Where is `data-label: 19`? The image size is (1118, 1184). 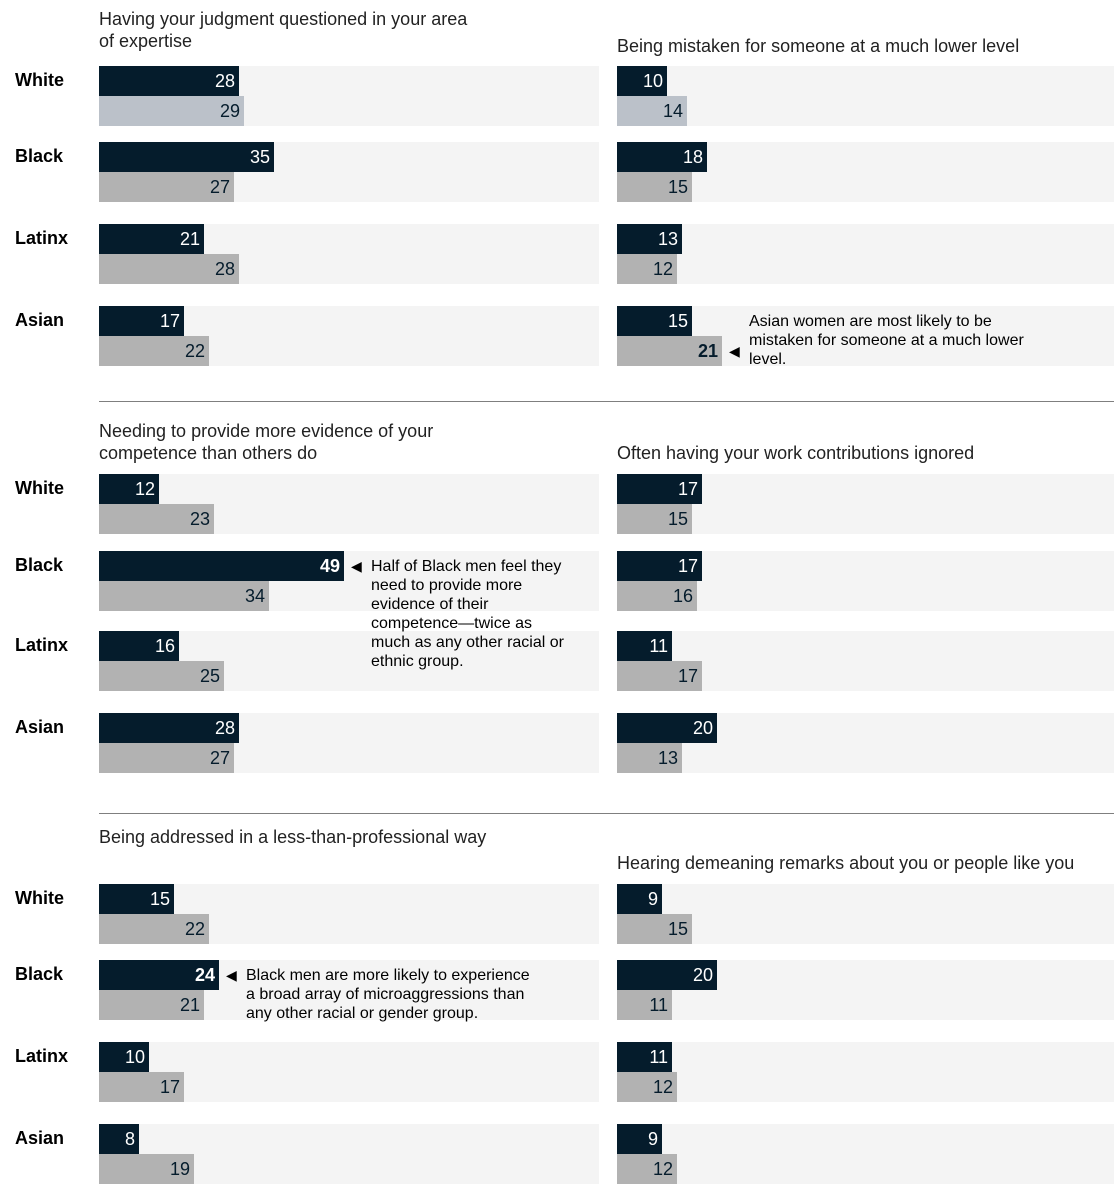 data-label: 19 is located at coordinates (179, 1169).